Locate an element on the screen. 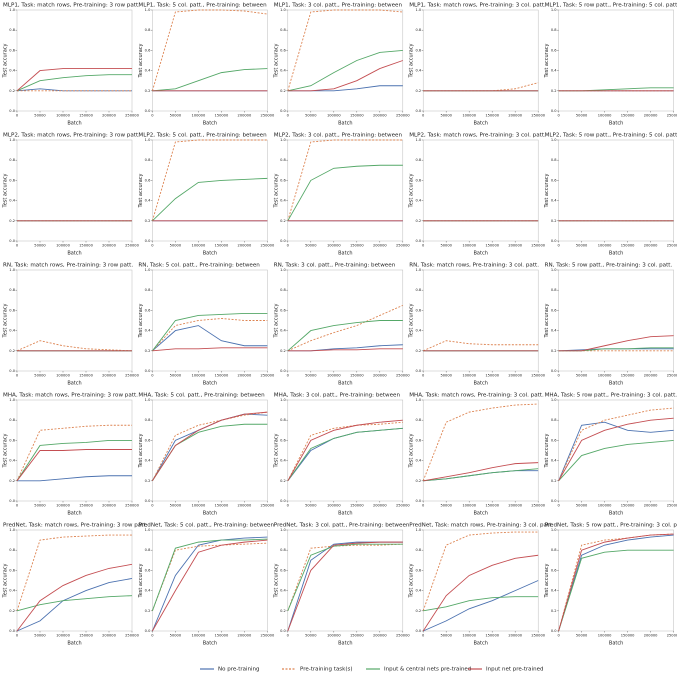  legend-label: No pre-training is located at coordinates (239, 670).